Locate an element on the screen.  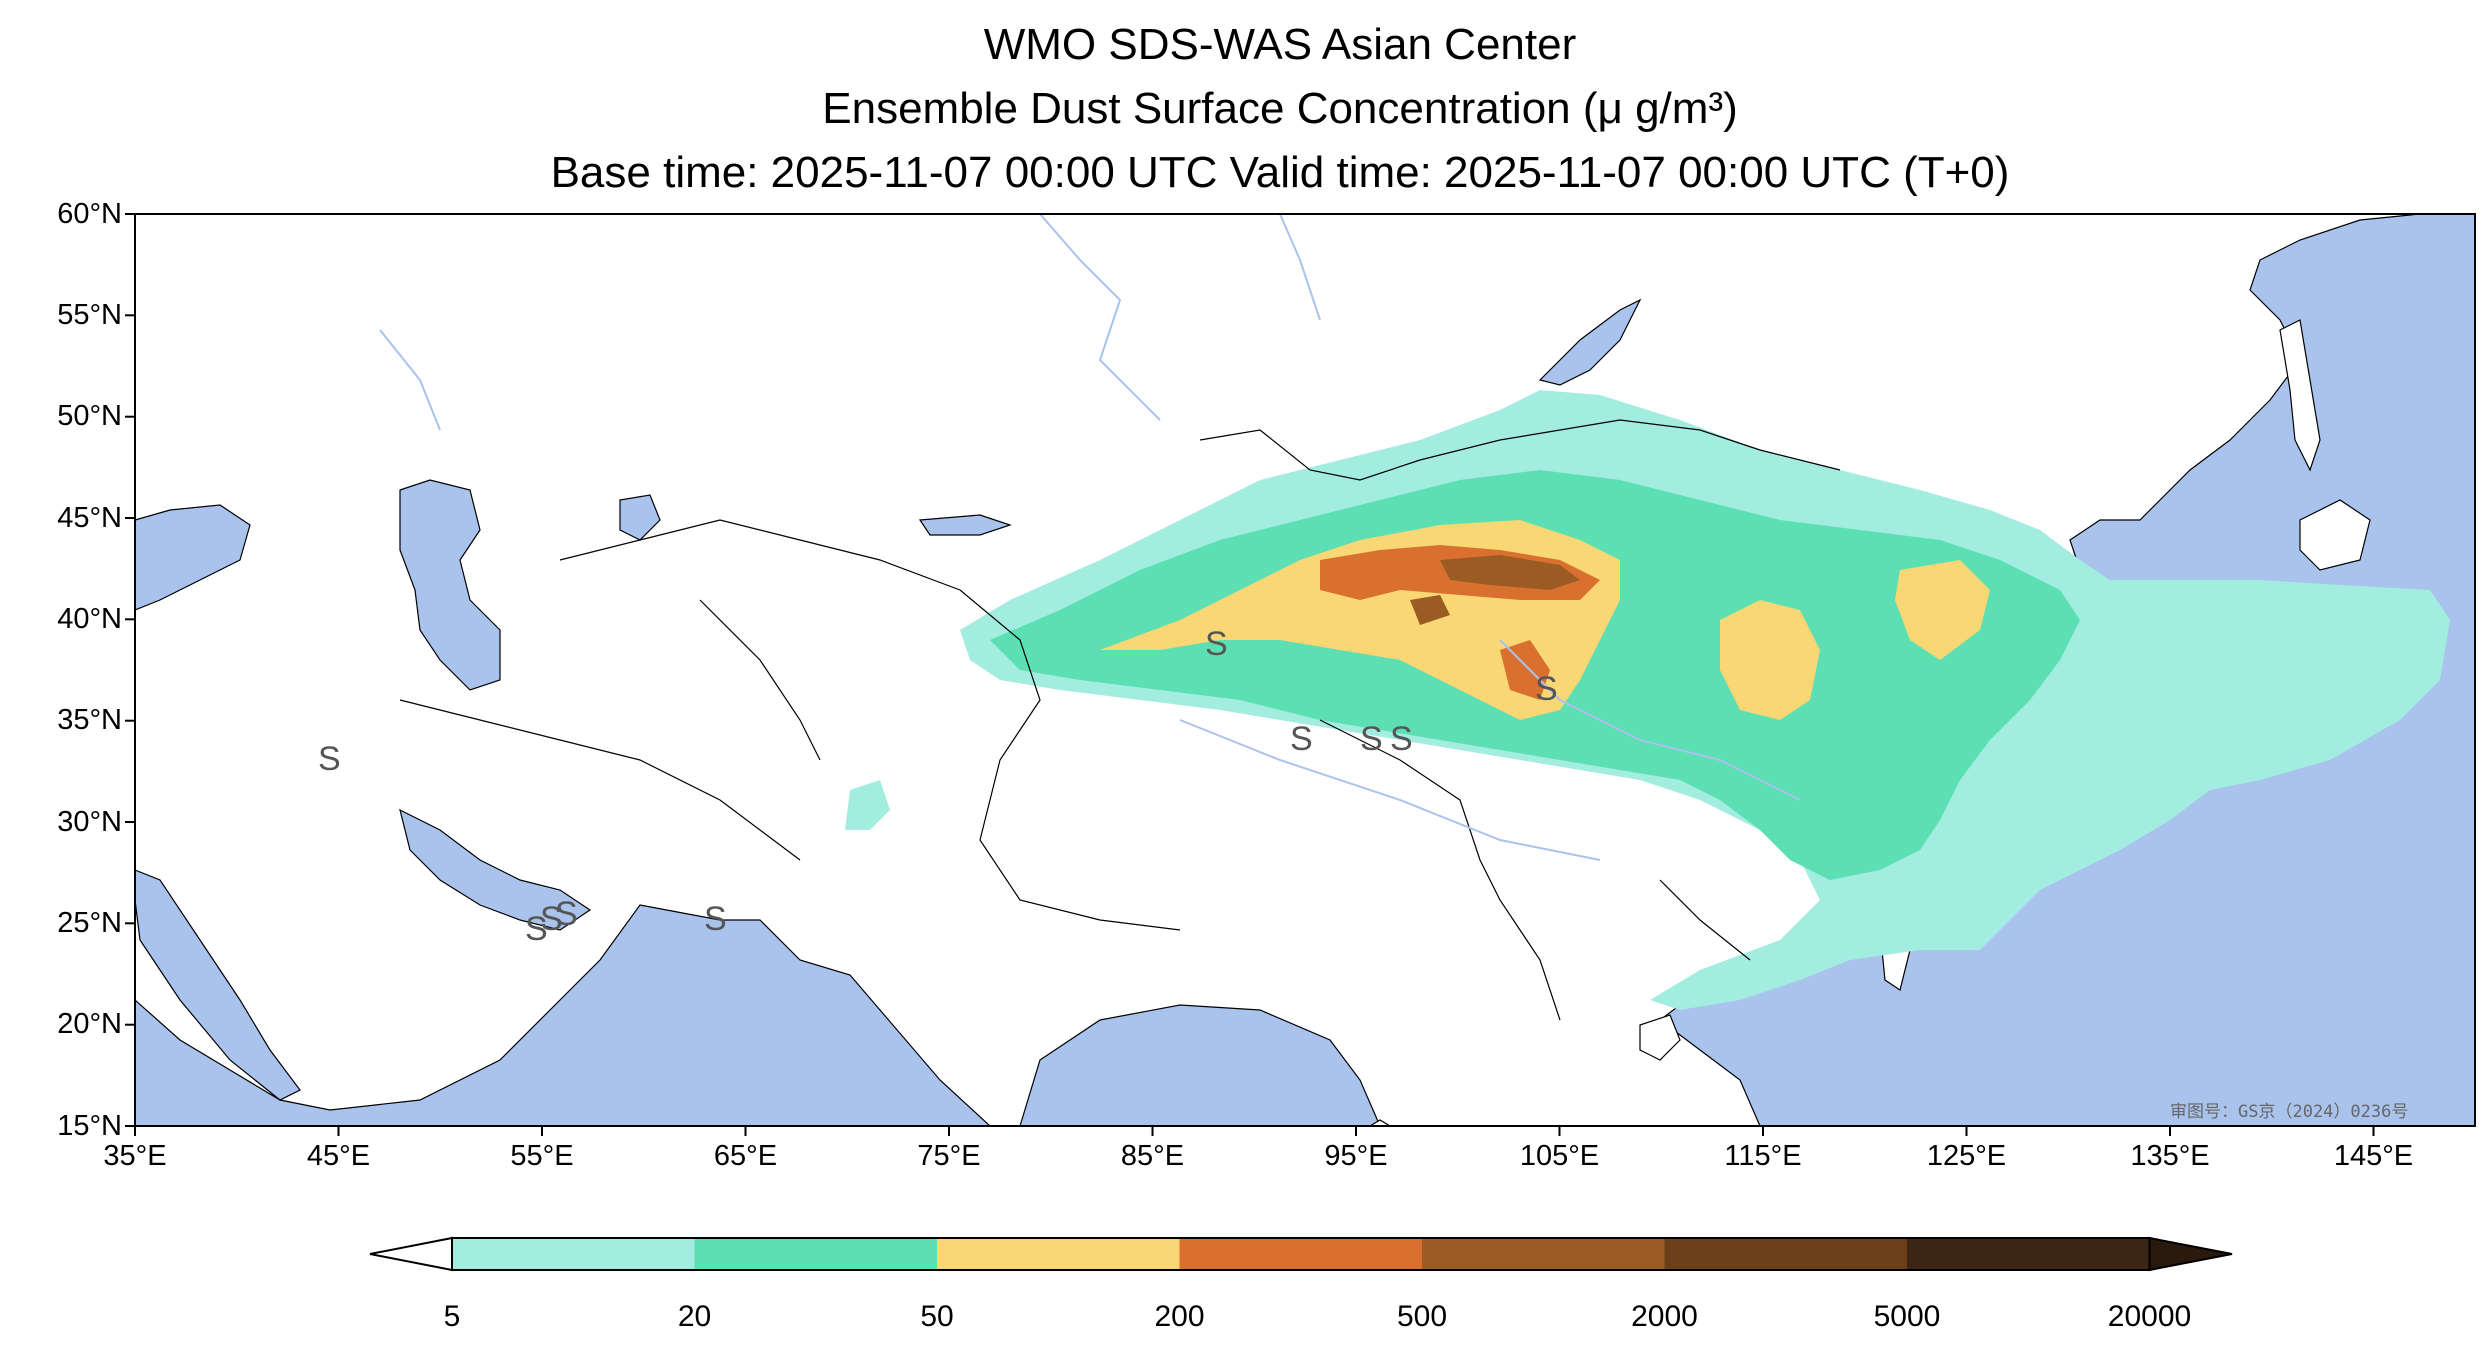
black-sea is located at coordinates (193, 557).